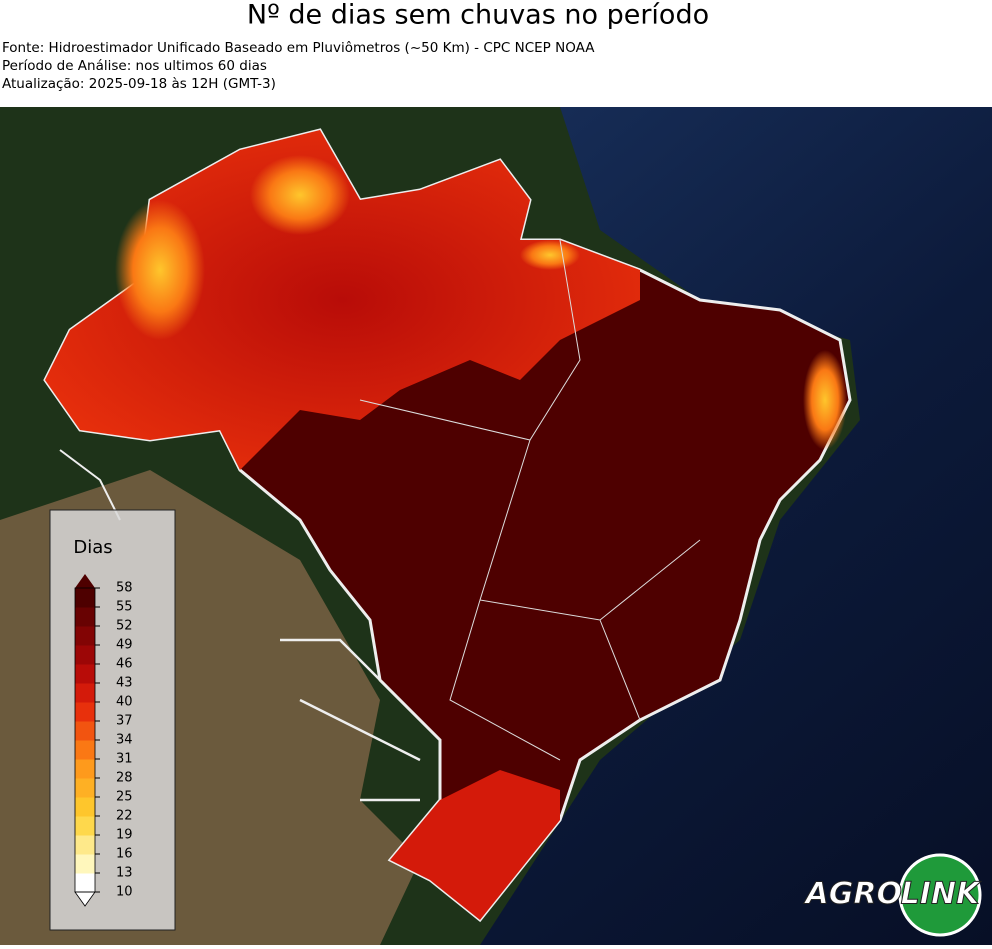 The width and height of the screenshot is (992, 949). What do you see at coordinates (124, 797) in the screenshot?
I see `tick-label: 25` at bounding box center [124, 797].